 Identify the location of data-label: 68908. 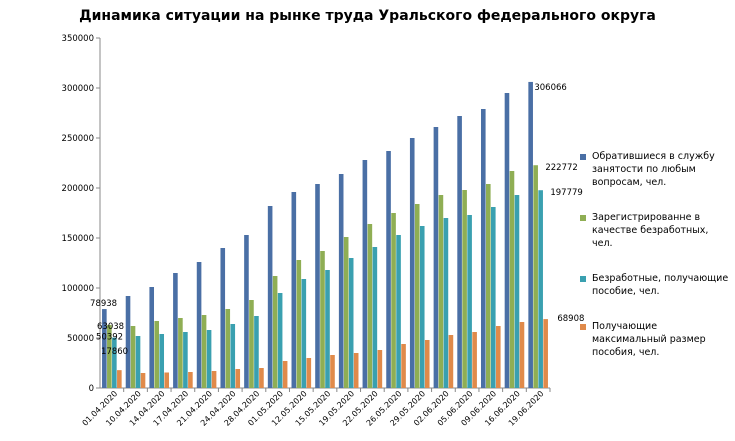
(570, 319).